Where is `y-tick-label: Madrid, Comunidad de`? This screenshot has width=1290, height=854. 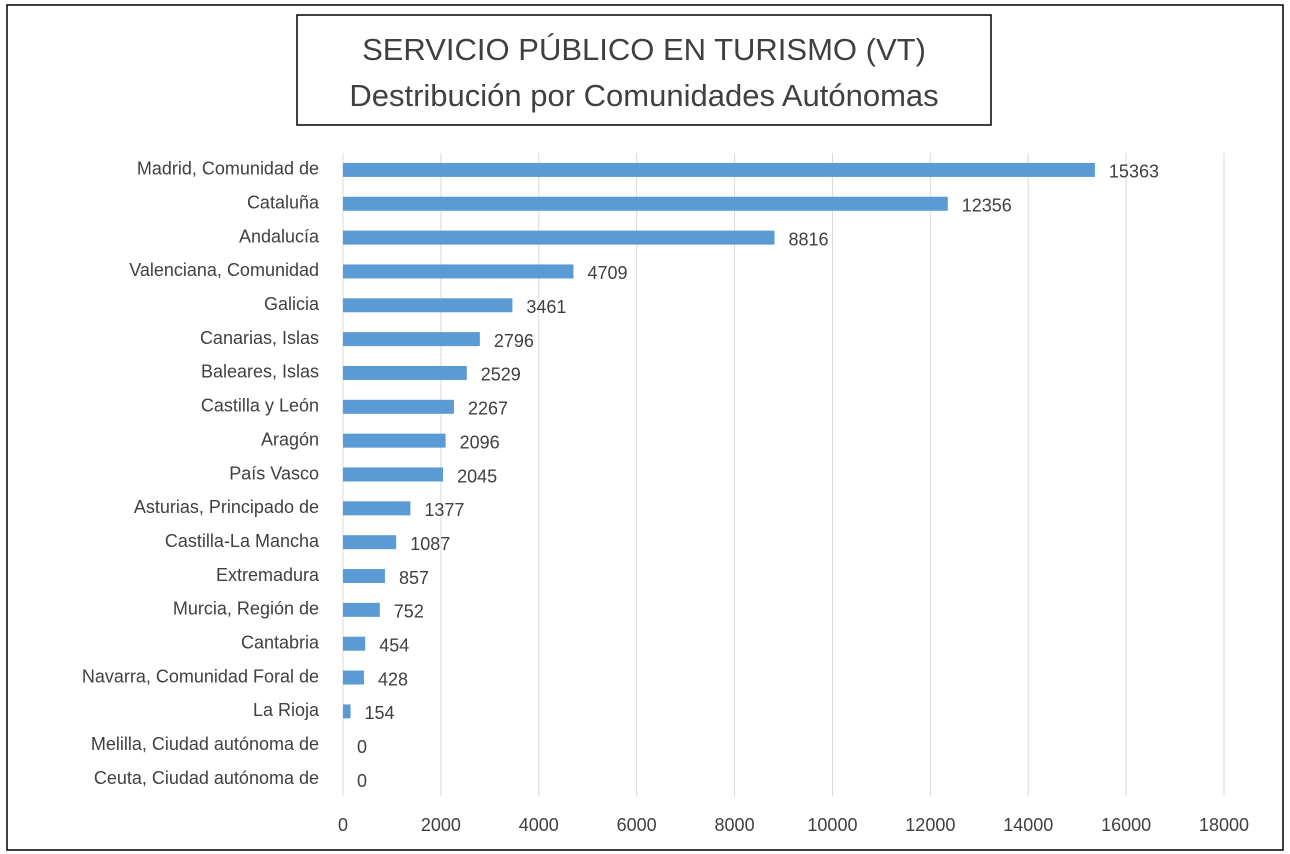 y-tick-label: Madrid, Comunidad de is located at coordinates (228, 169).